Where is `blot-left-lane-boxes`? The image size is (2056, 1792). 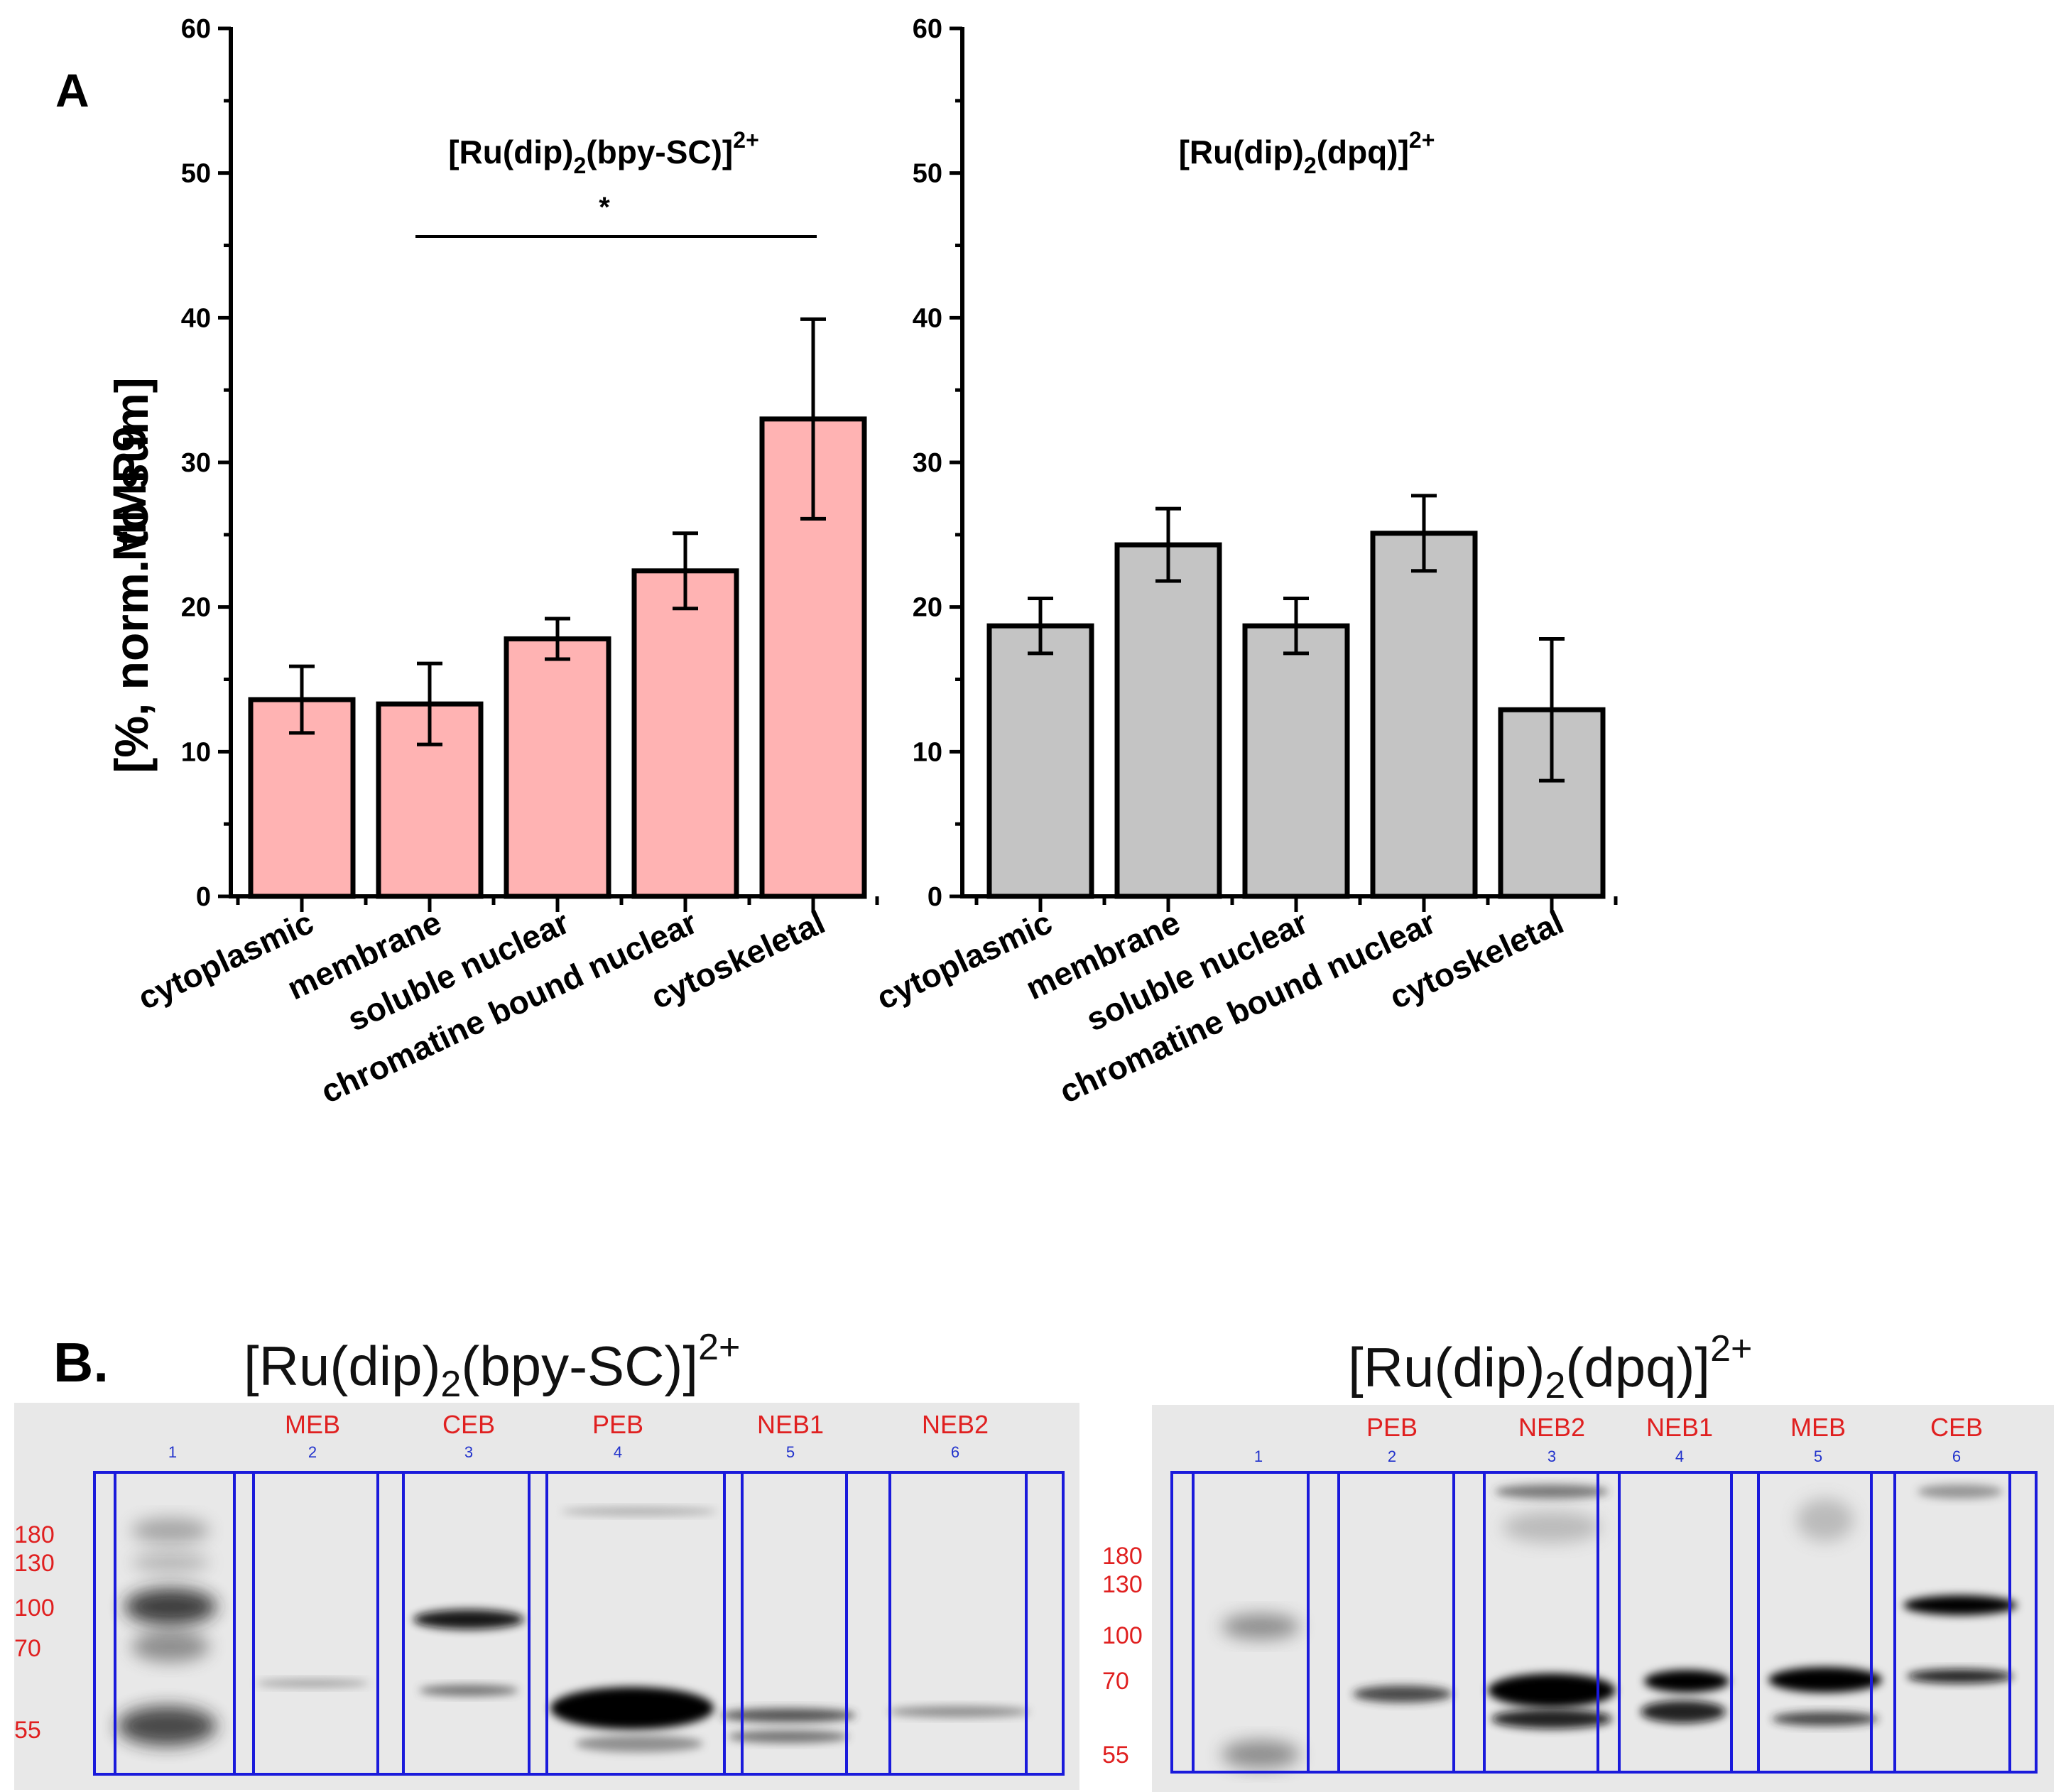 blot-left-lane-boxes is located at coordinates (579, 1624).